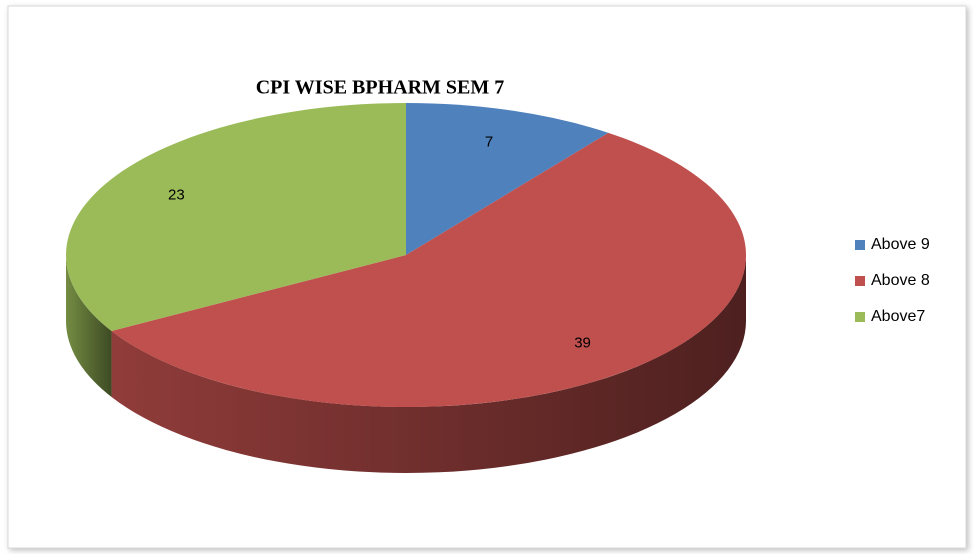  Describe the element at coordinates (380, 88) in the screenshot. I see `chart-title: CPI WISE BPHARM SEM 7` at that location.